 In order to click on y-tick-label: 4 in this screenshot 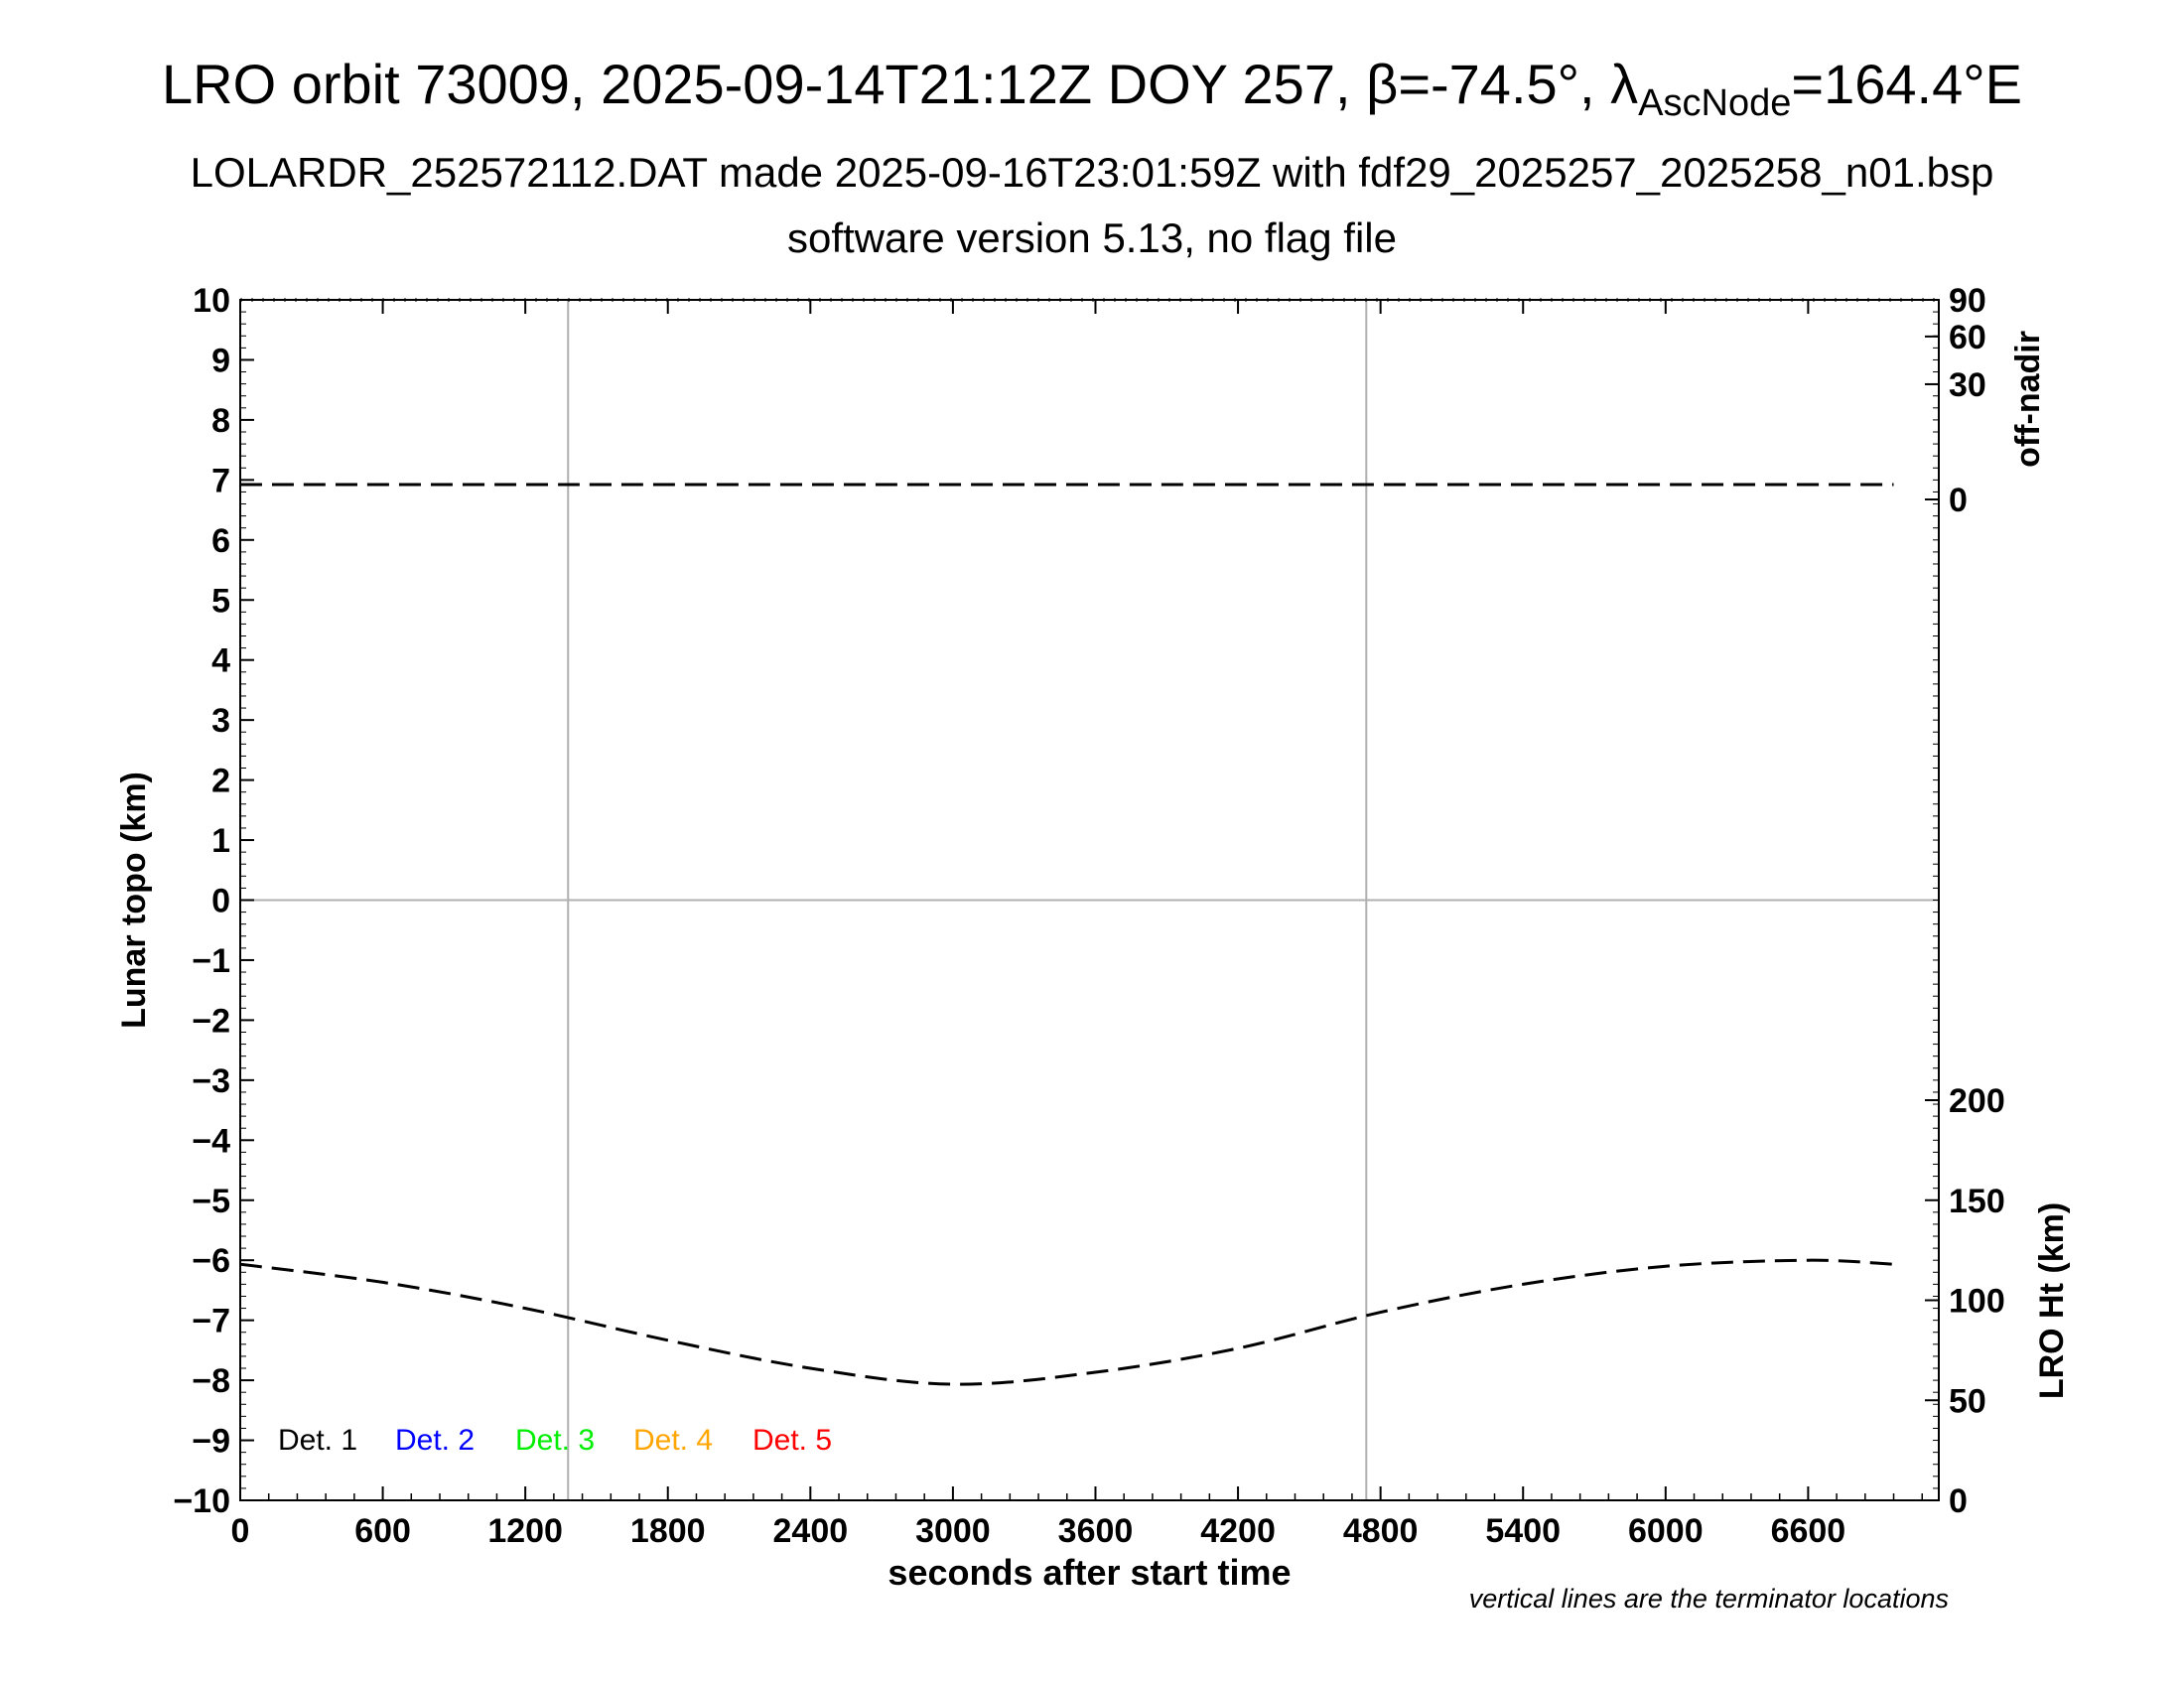, I will do `click(220, 661)`.